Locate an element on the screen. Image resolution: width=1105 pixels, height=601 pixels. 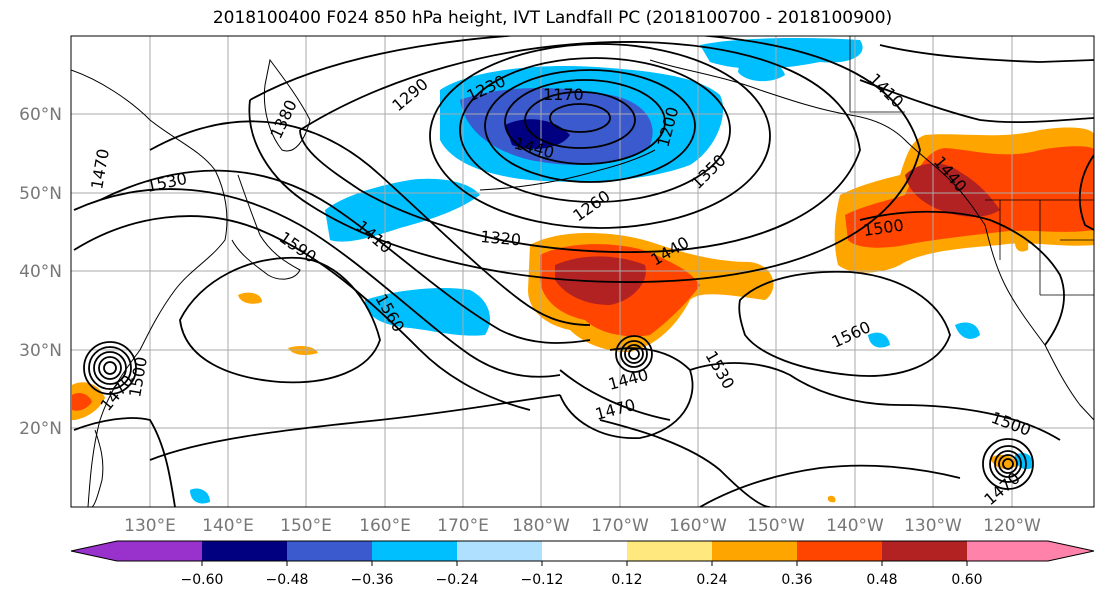
lon-label: 140°W is located at coordinates (855, 526).